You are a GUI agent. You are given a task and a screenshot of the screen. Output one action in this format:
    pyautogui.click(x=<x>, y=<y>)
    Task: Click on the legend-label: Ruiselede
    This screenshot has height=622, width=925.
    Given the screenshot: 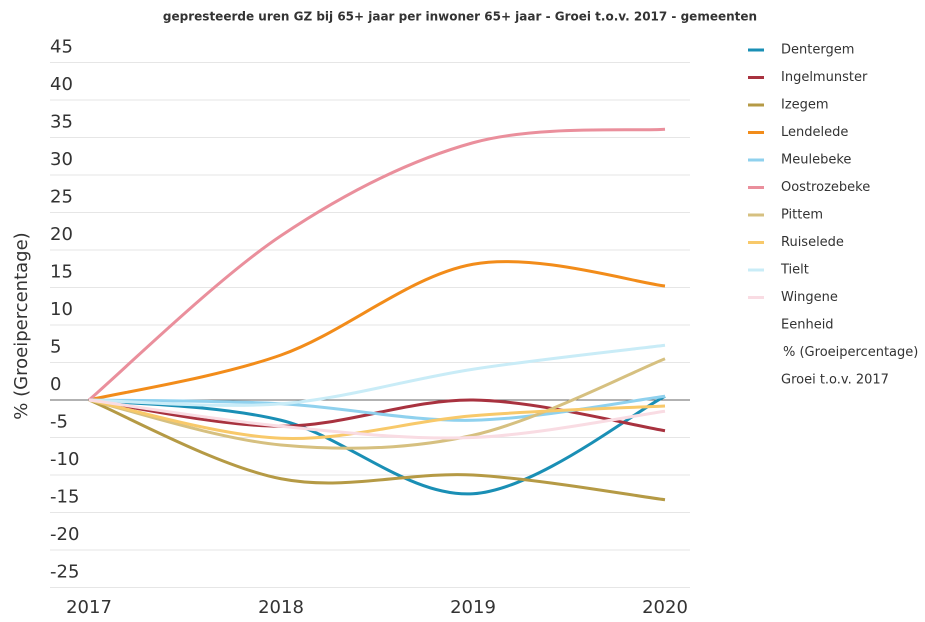 What is the action you would take?
    pyautogui.click(x=812, y=242)
    